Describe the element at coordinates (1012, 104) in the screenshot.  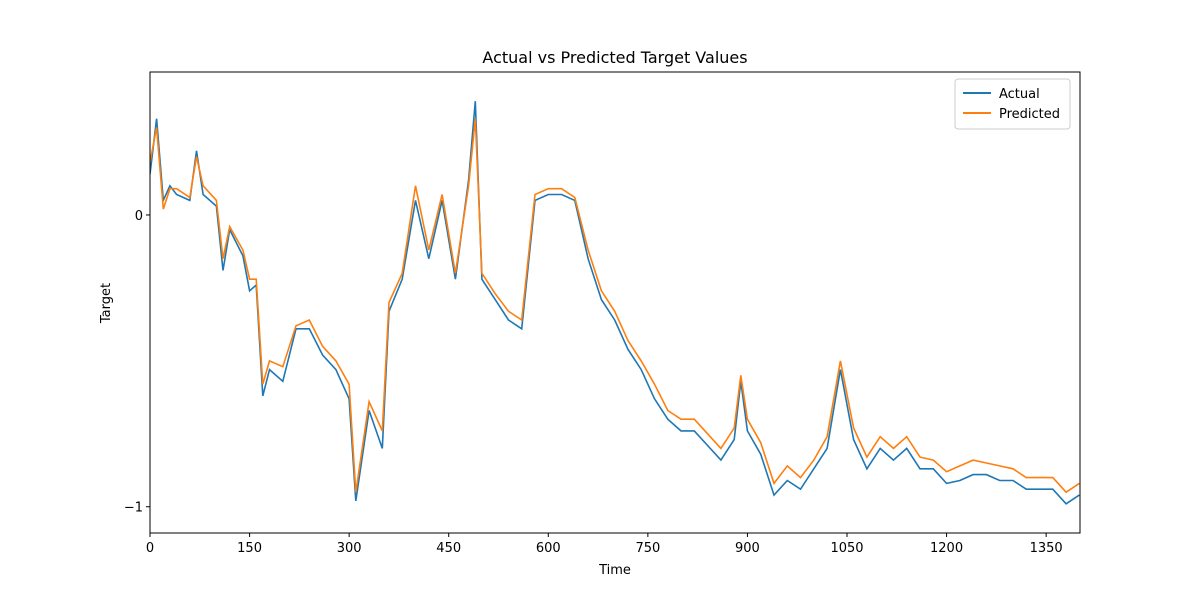
I see `legend-box` at that location.